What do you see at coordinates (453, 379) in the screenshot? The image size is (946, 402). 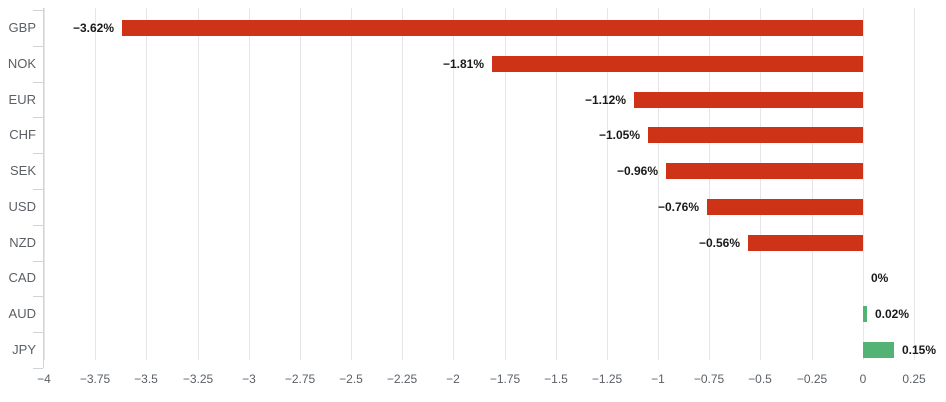 I see `x-axis-tick-label: −2` at bounding box center [453, 379].